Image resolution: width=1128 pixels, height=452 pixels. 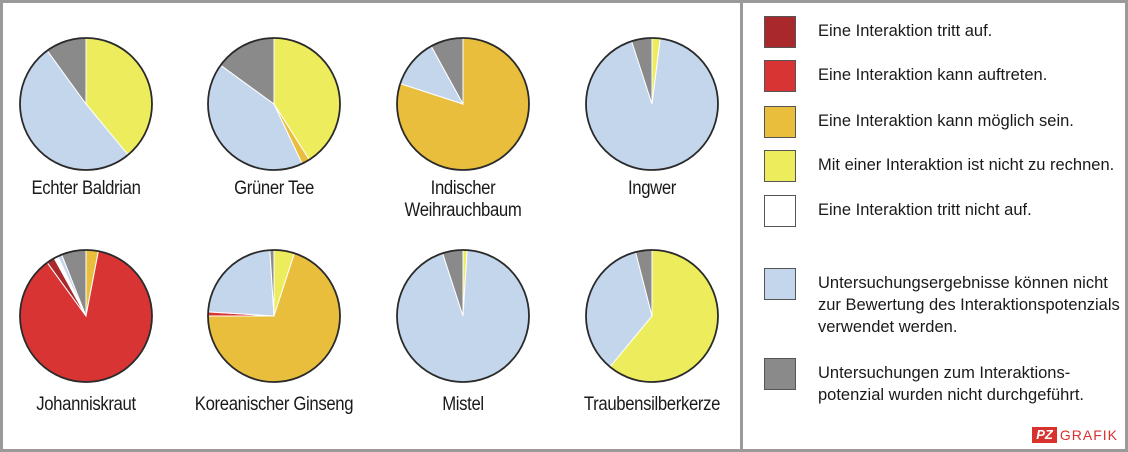 What do you see at coordinates (1088, 435) in the screenshot?
I see `grafik-logo-text: GRAFIK` at bounding box center [1088, 435].